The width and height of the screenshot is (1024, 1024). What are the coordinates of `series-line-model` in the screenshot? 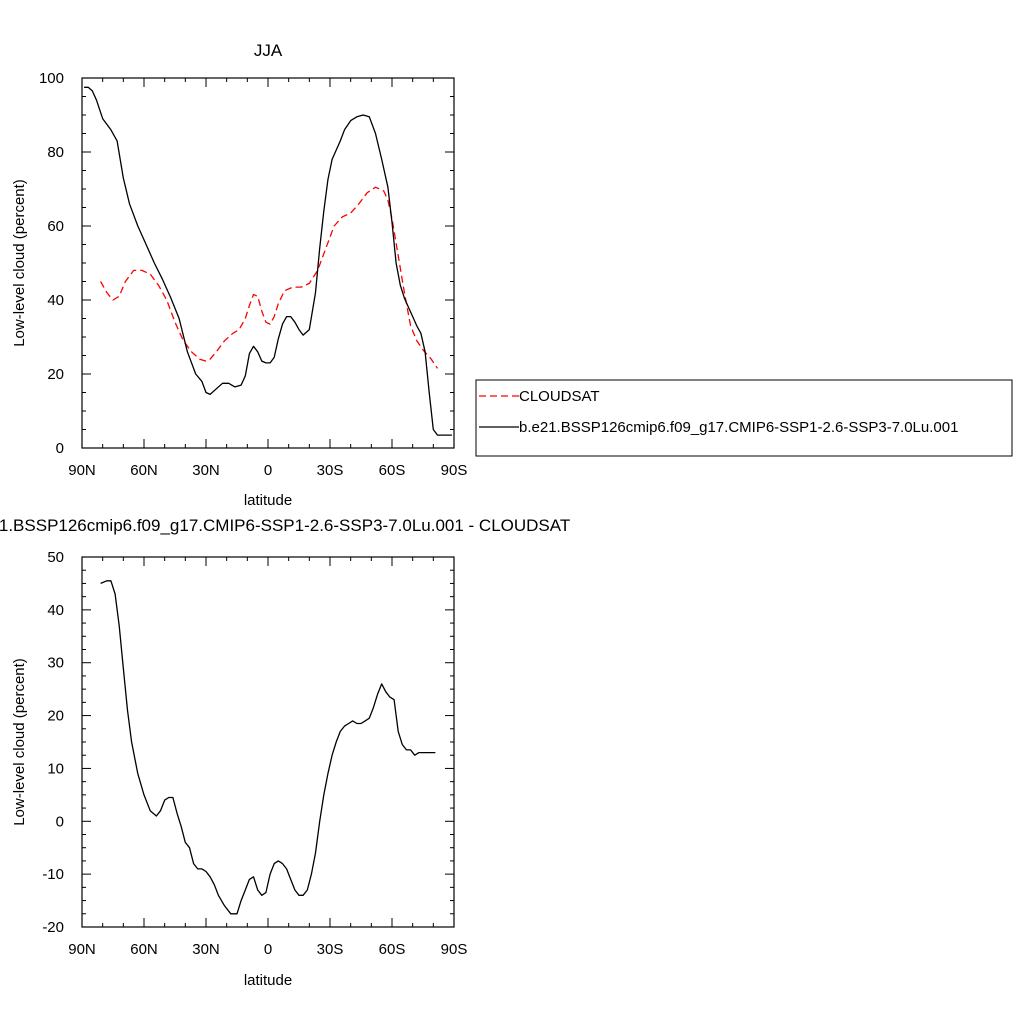 It's located at (268, 261).